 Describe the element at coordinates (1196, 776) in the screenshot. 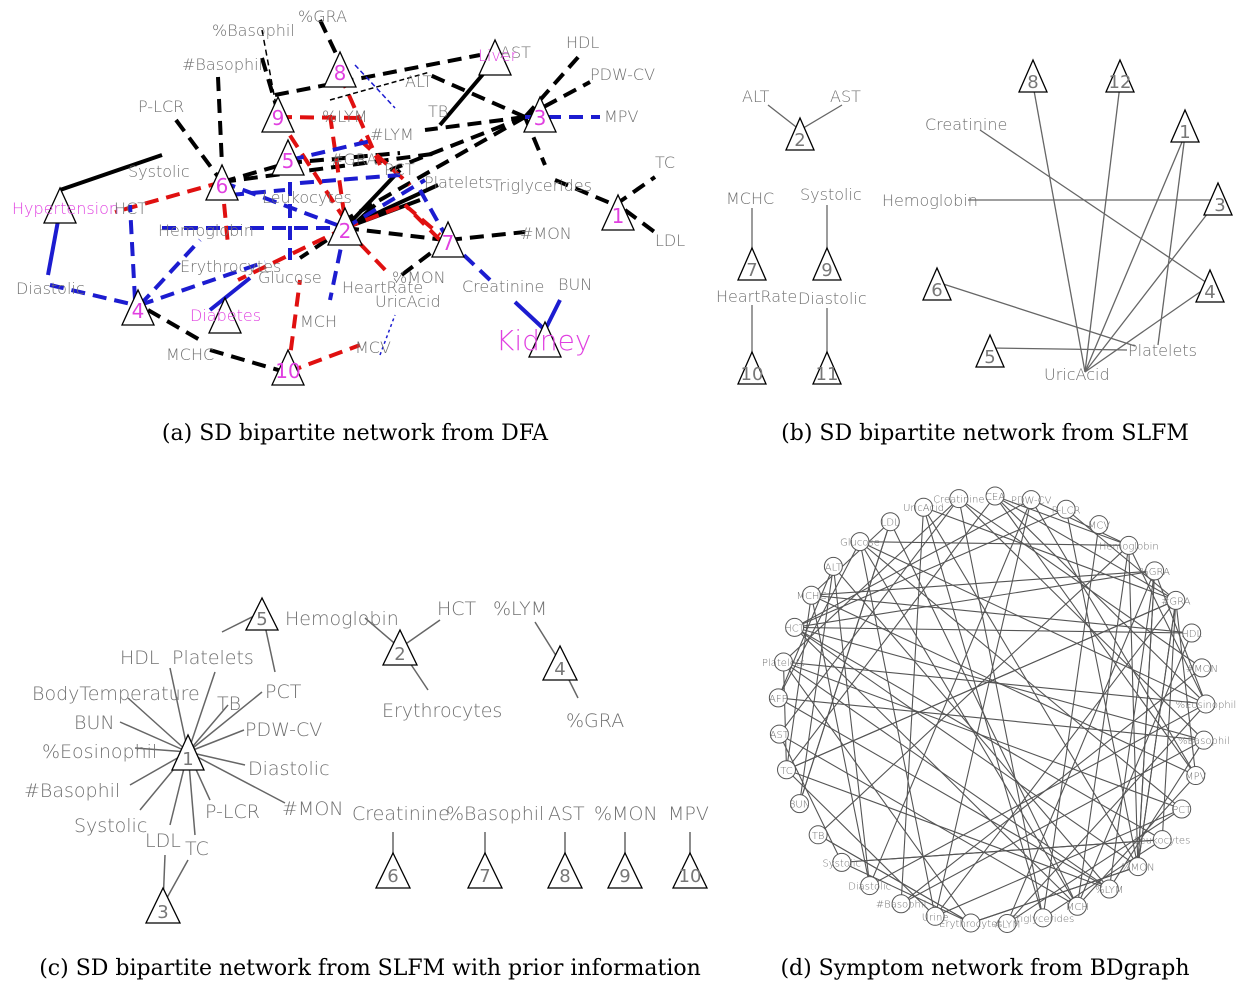

I see `symptom-node: MPV` at that location.